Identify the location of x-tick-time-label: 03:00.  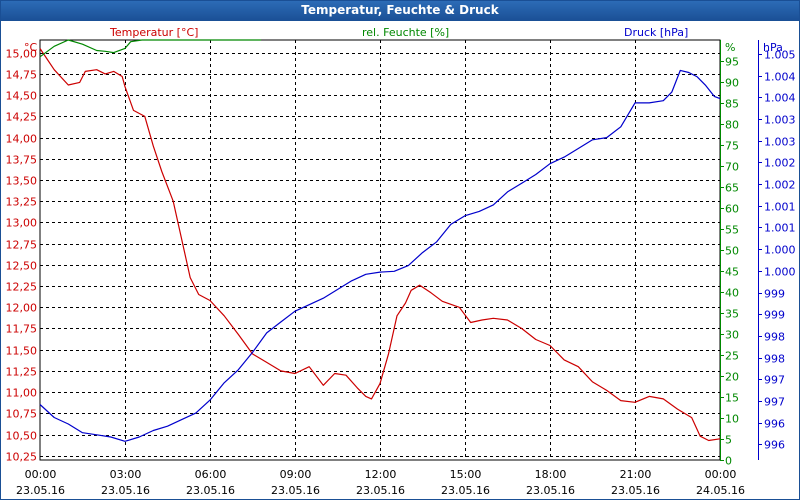
(126, 474).